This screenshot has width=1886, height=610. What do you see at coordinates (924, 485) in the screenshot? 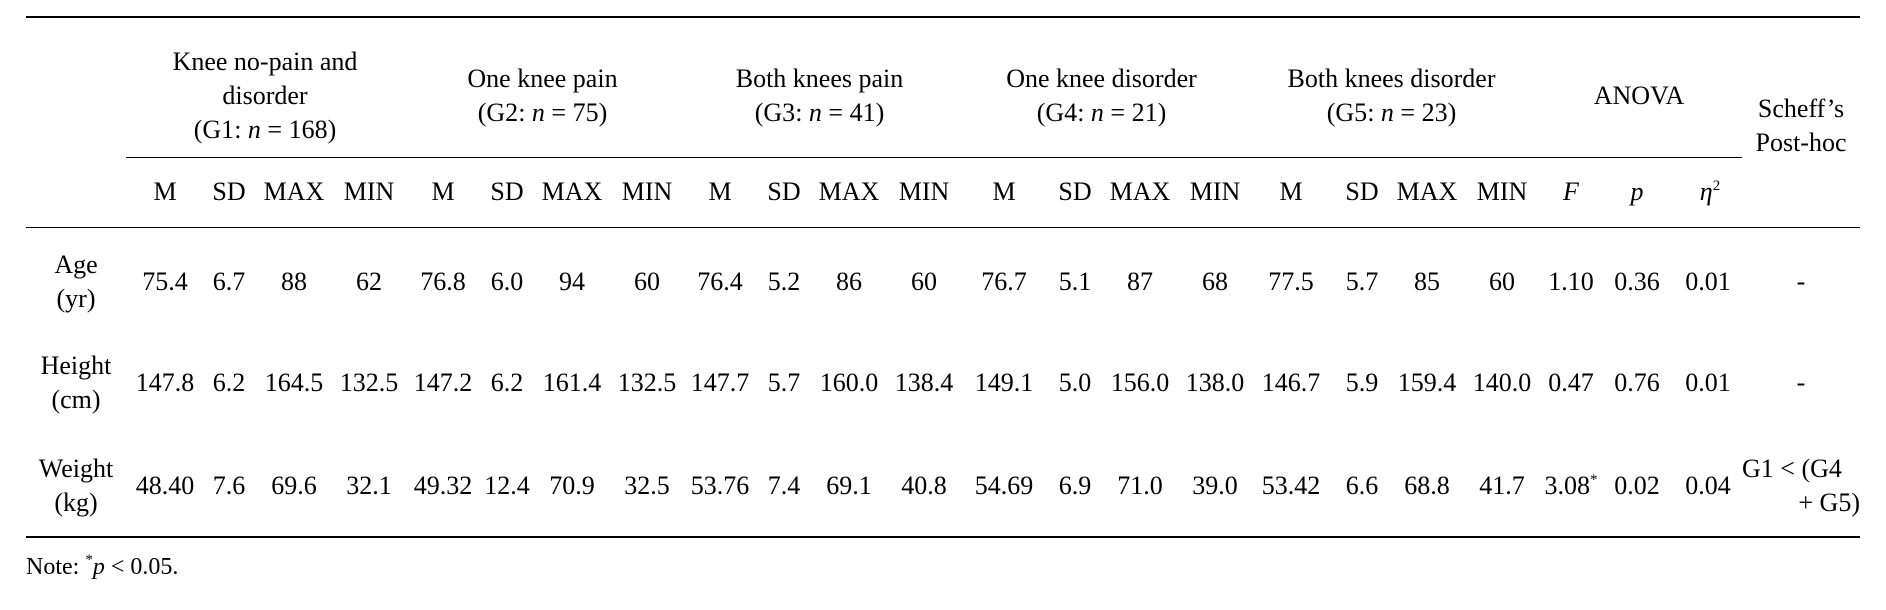
I see `table-cell: 40.8` at bounding box center [924, 485].